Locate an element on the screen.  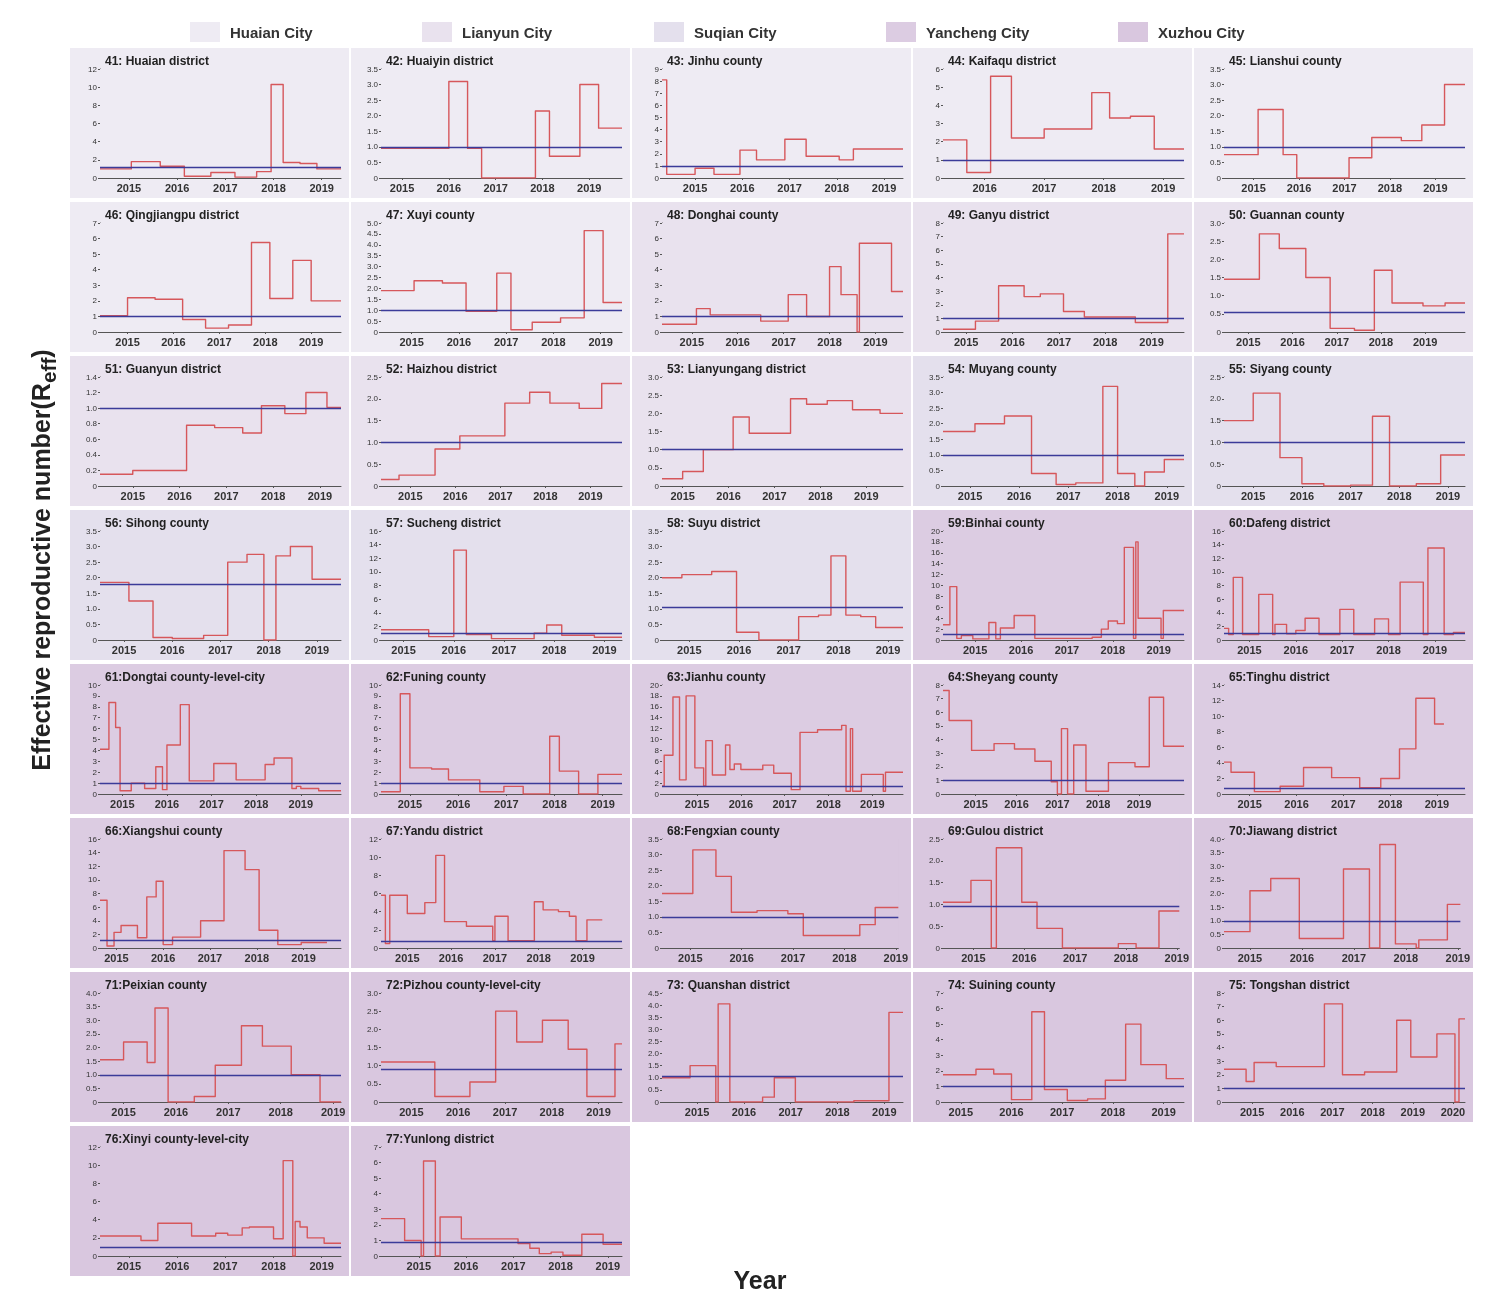
y-tick-label: 10 is located at coordinates (936, 585).